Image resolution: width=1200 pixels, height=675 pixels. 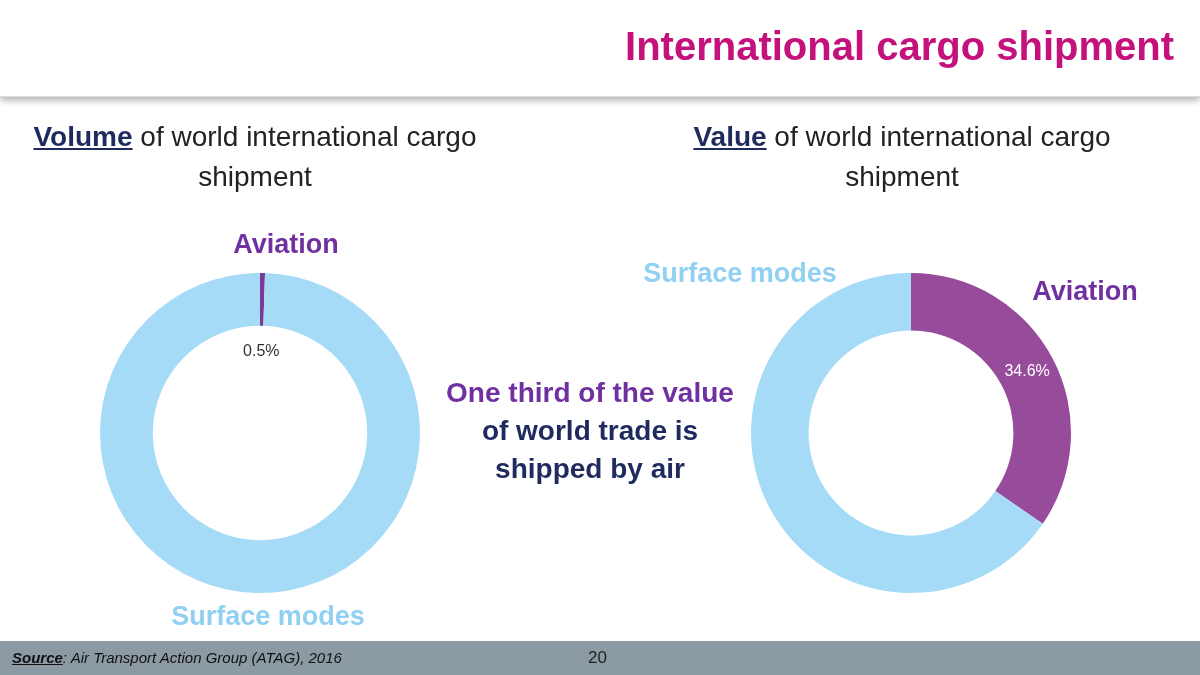 I want to click on chart-title: Value of world international cargo shipment, so click(x=902, y=157).